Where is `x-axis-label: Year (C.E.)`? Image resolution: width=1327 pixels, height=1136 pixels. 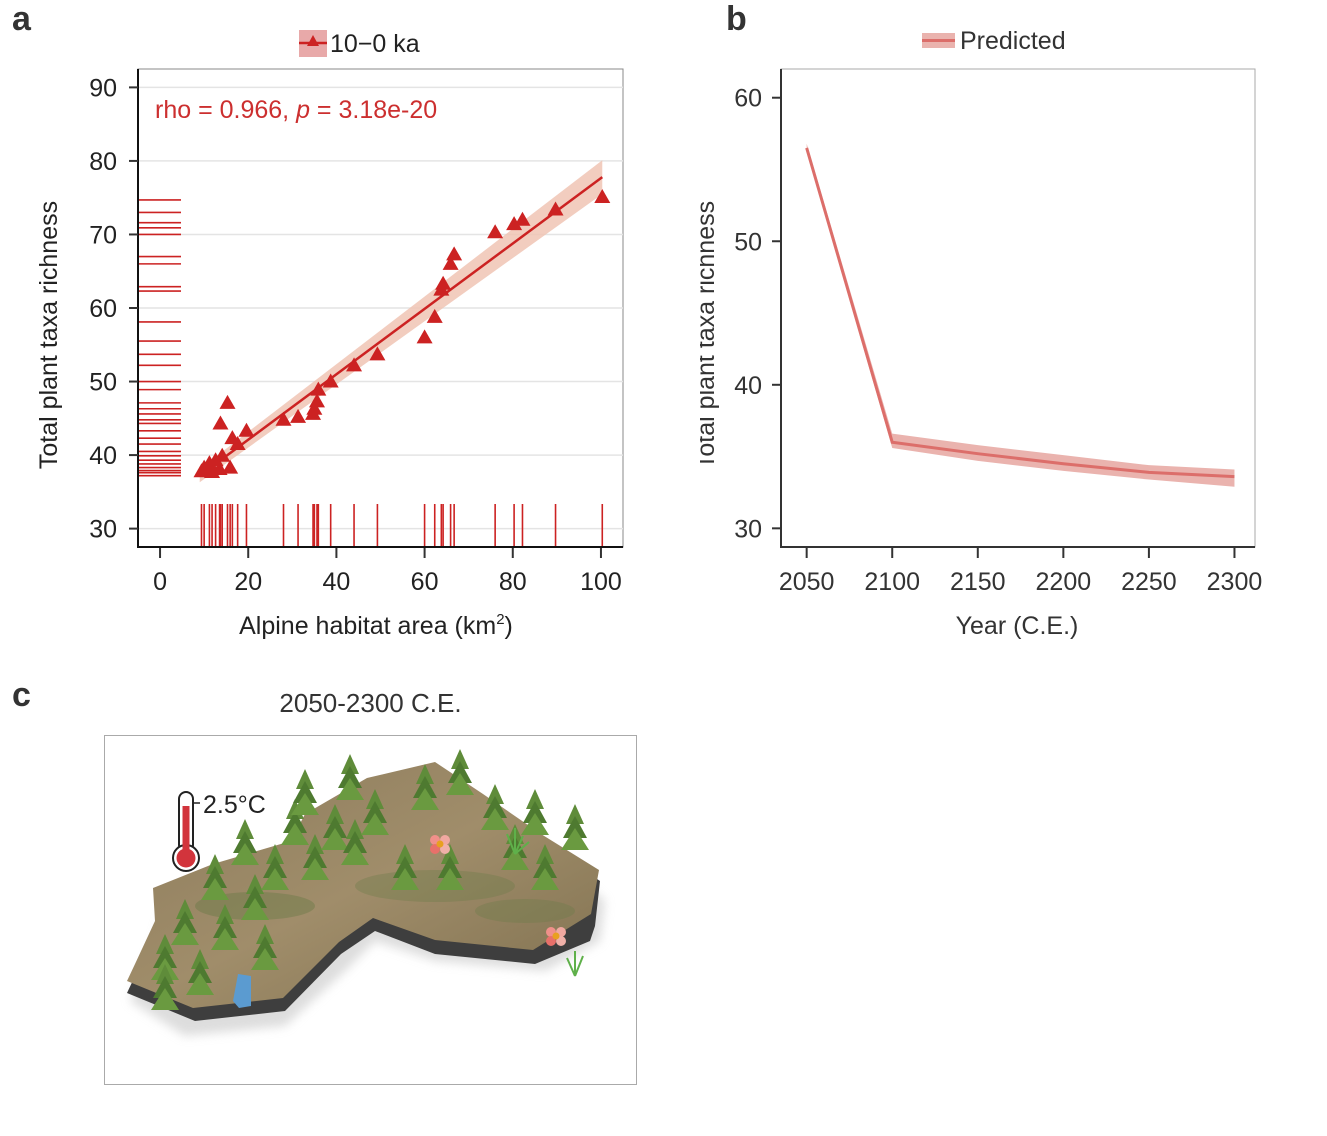
x-axis-label: Year (C.E.) is located at coordinates (1017, 626).